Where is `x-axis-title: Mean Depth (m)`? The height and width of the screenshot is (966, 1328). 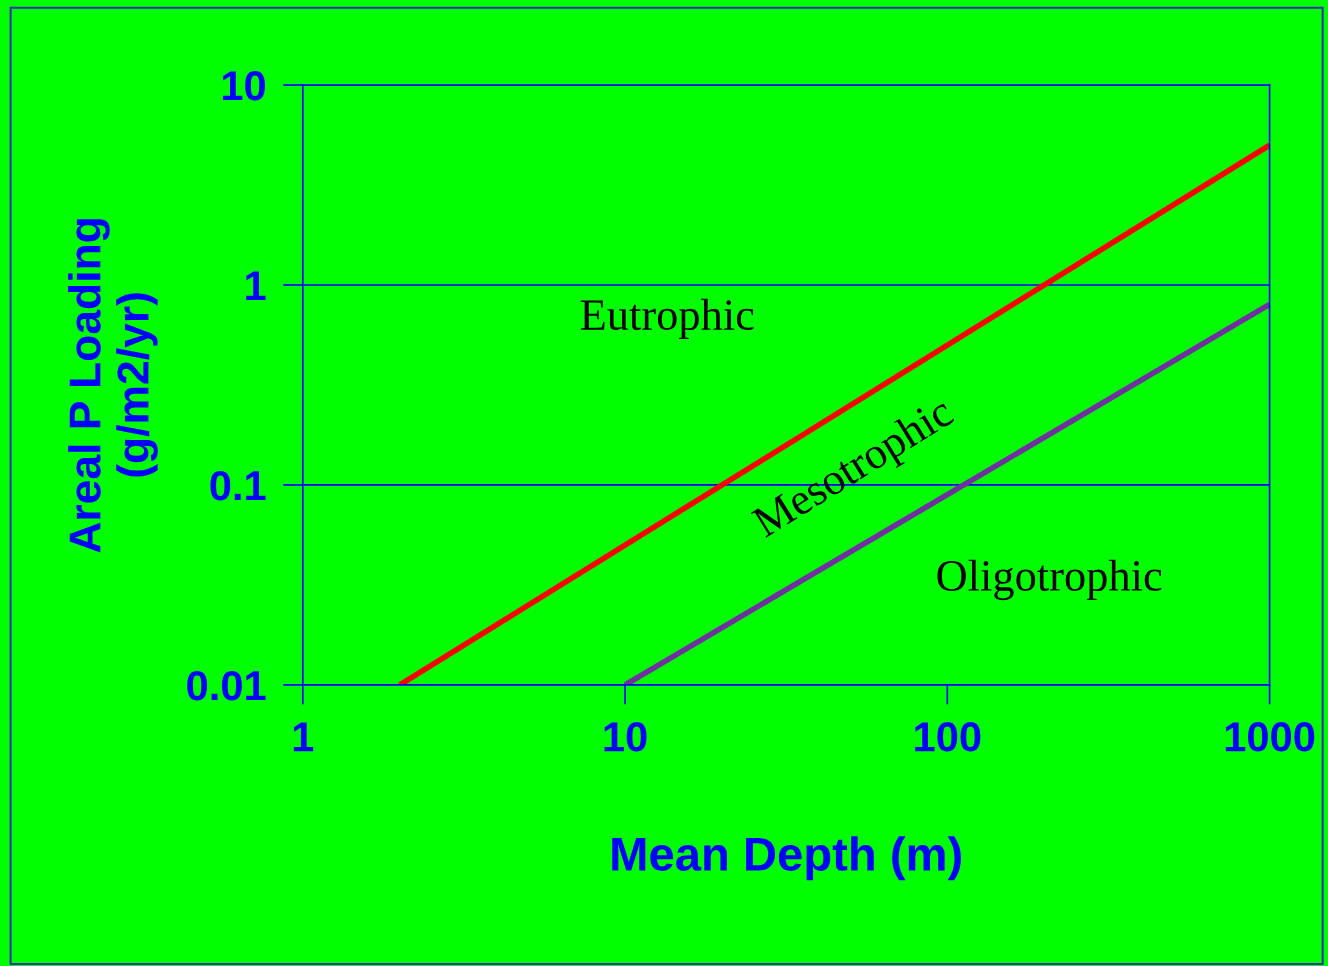 x-axis-title: Mean Depth (m) is located at coordinates (786, 858).